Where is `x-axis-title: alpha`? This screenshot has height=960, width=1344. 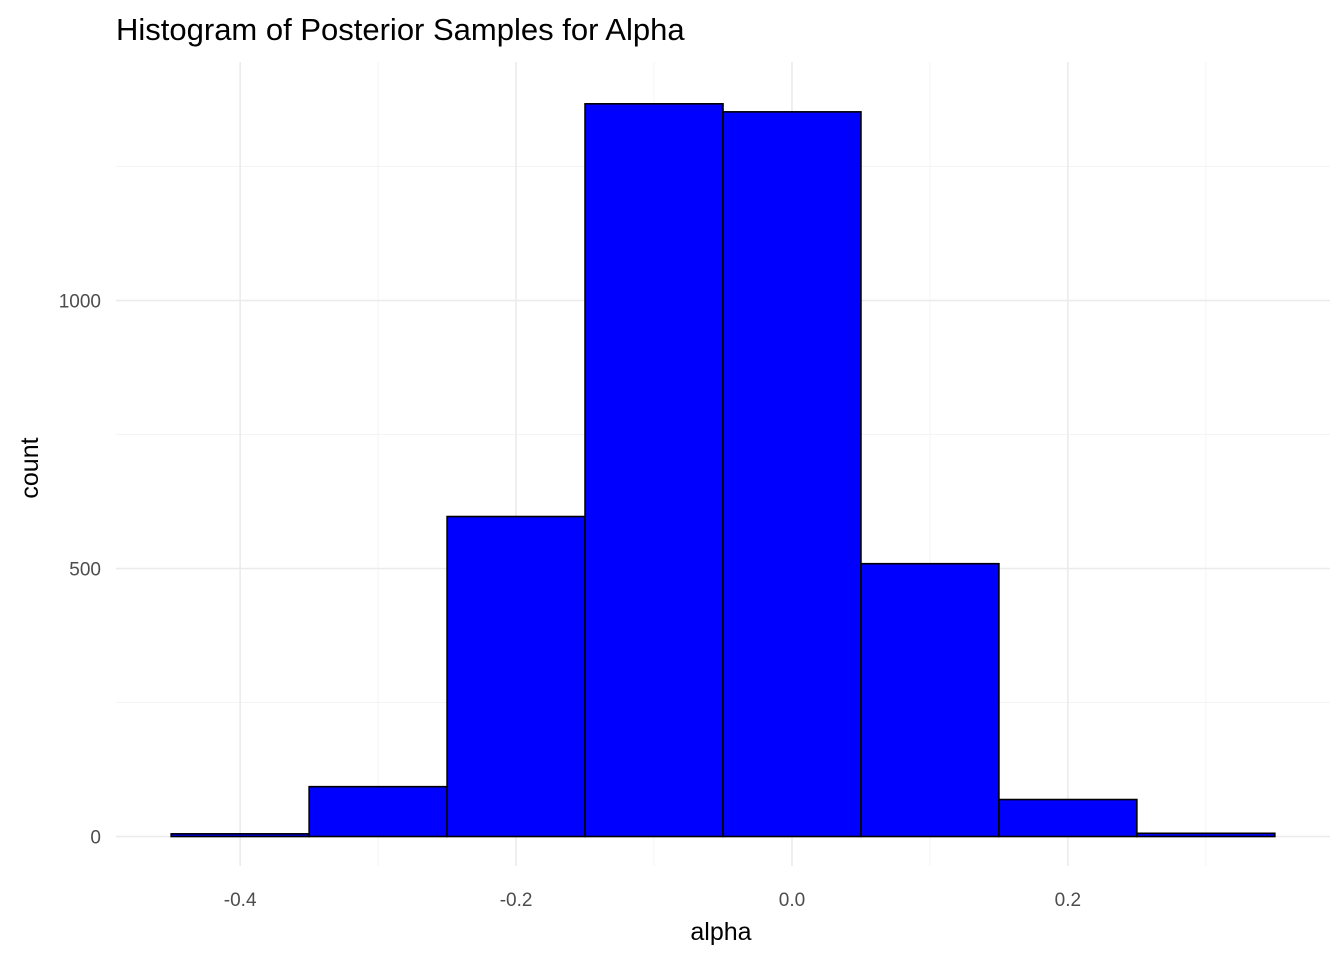 x-axis-title: alpha is located at coordinates (720, 932).